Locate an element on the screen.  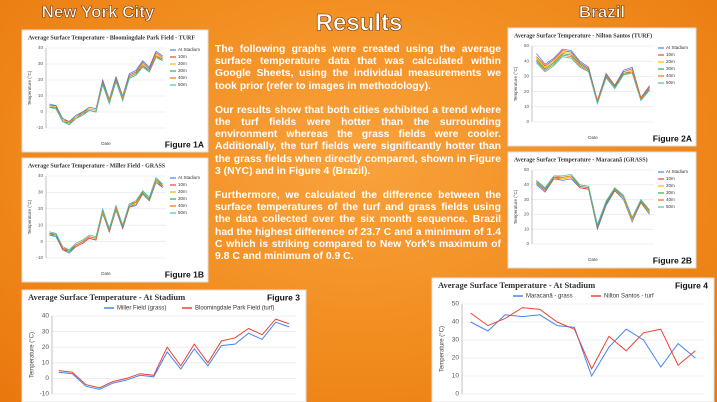
chart-title: Average Surface Temperature - At Stadium is located at coordinates (516, 285).